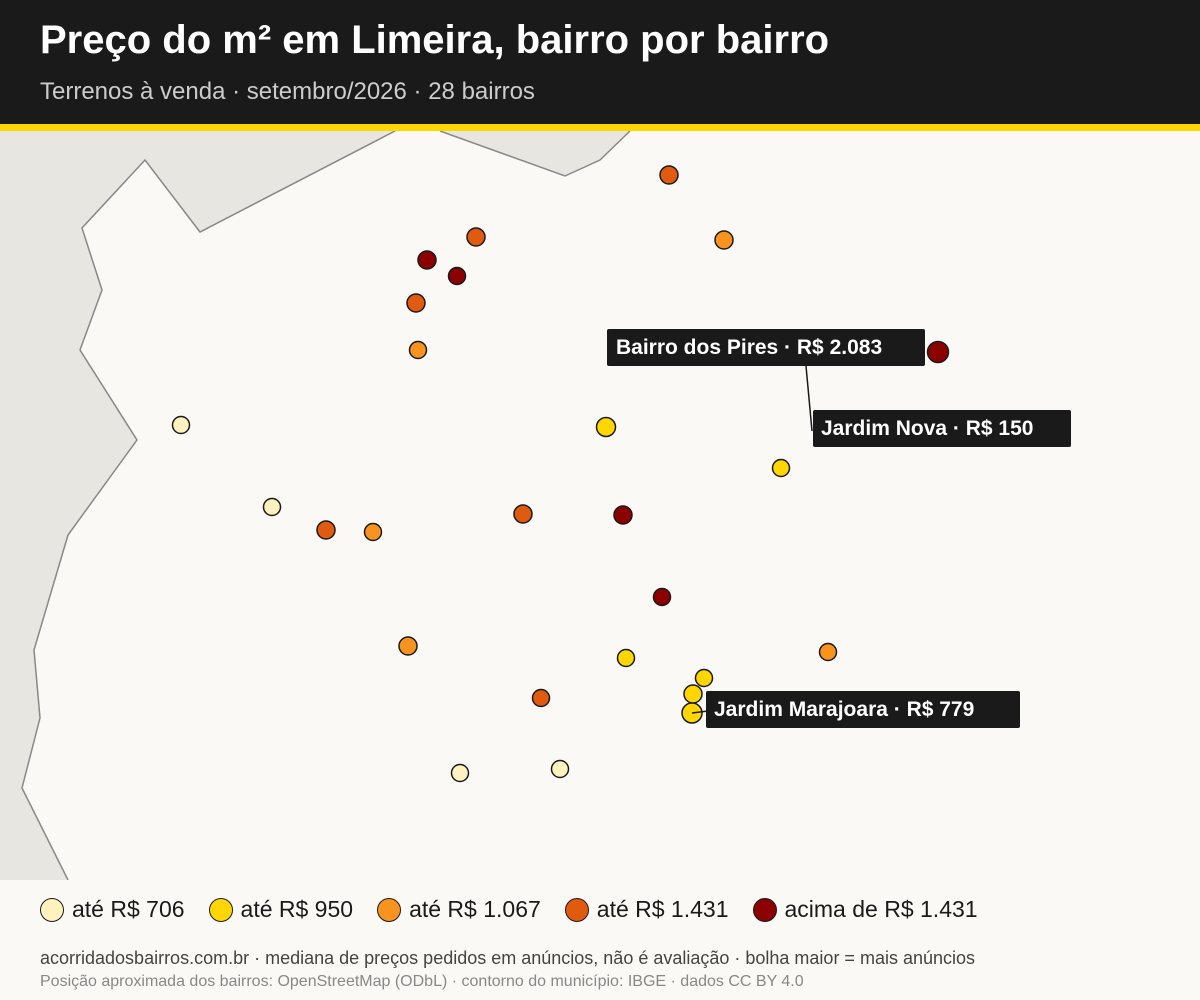  Describe the element at coordinates (927, 428) in the screenshot. I see `callout-label: Jardim Nova · R$ 150` at that location.